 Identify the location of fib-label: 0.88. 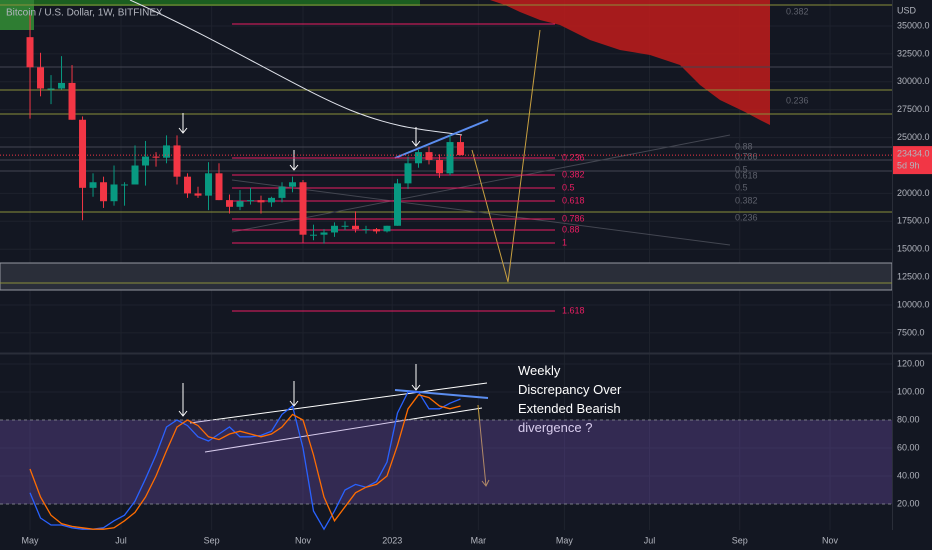
(744, 146).